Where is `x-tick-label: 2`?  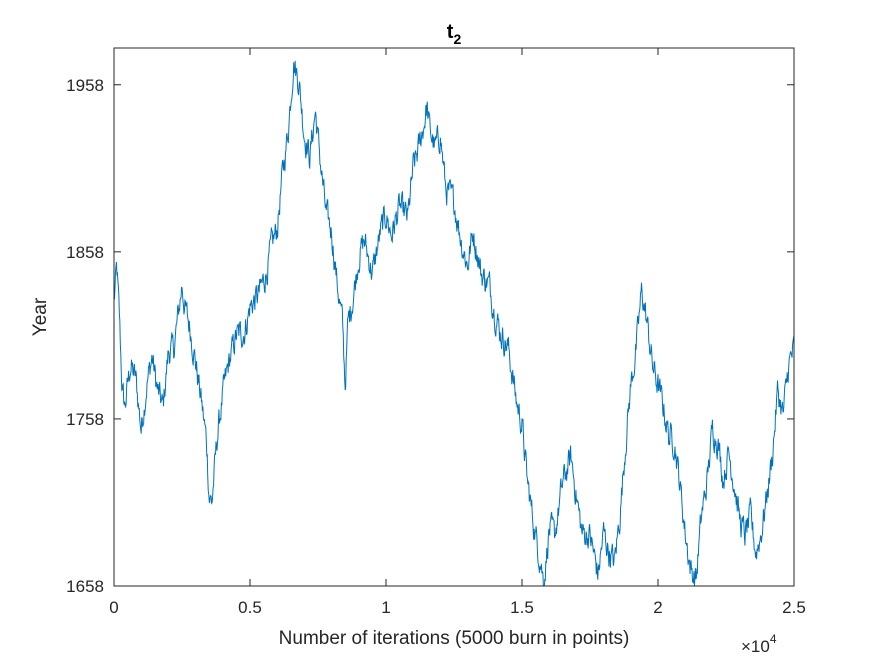
x-tick-label: 2 is located at coordinates (657, 607).